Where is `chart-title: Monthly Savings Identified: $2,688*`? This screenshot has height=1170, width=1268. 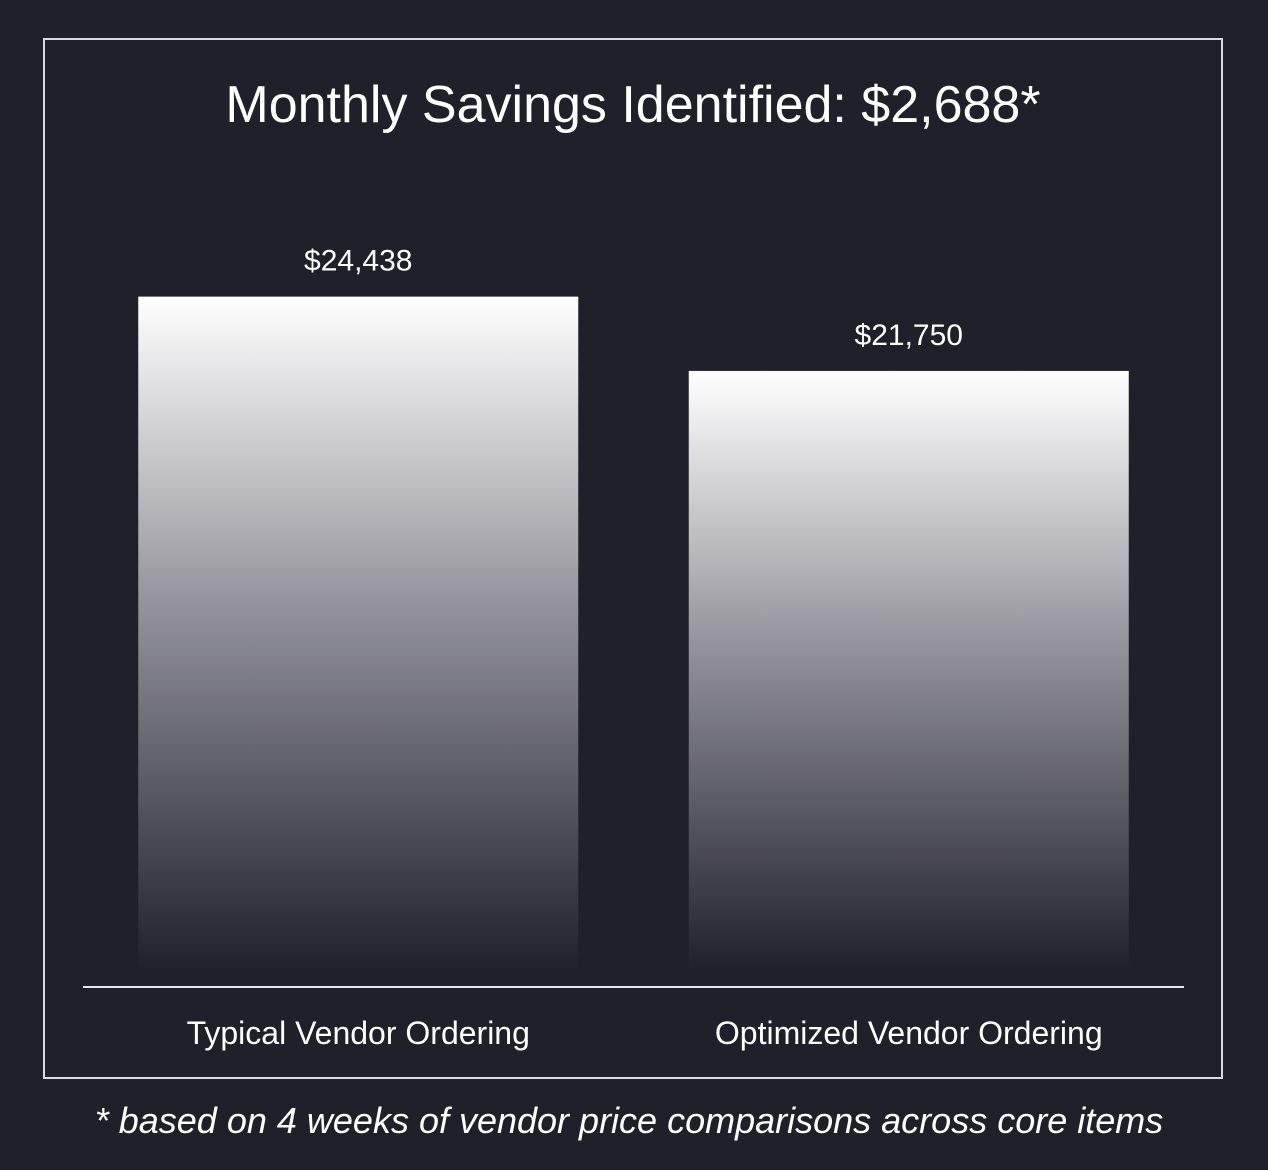
chart-title: Monthly Savings Identified: $2,688* is located at coordinates (633, 105).